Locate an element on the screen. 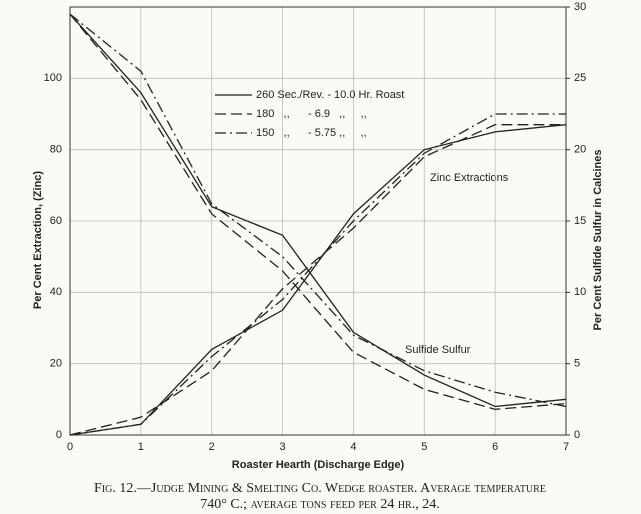 This screenshot has height=514, width=641. x-tick-label: 2 is located at coordinates (212, 447).